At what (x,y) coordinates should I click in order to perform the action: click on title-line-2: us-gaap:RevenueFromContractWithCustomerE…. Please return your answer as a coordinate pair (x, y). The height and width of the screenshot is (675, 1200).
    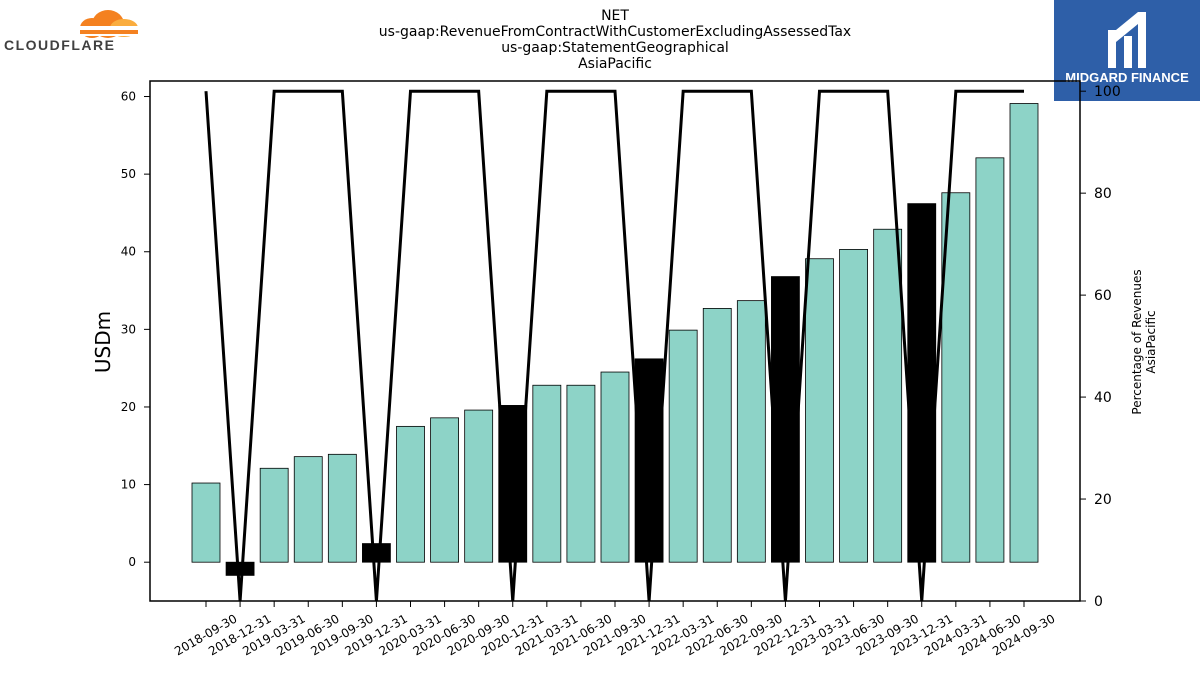
    Looking at the image, I should click on (615, 32).